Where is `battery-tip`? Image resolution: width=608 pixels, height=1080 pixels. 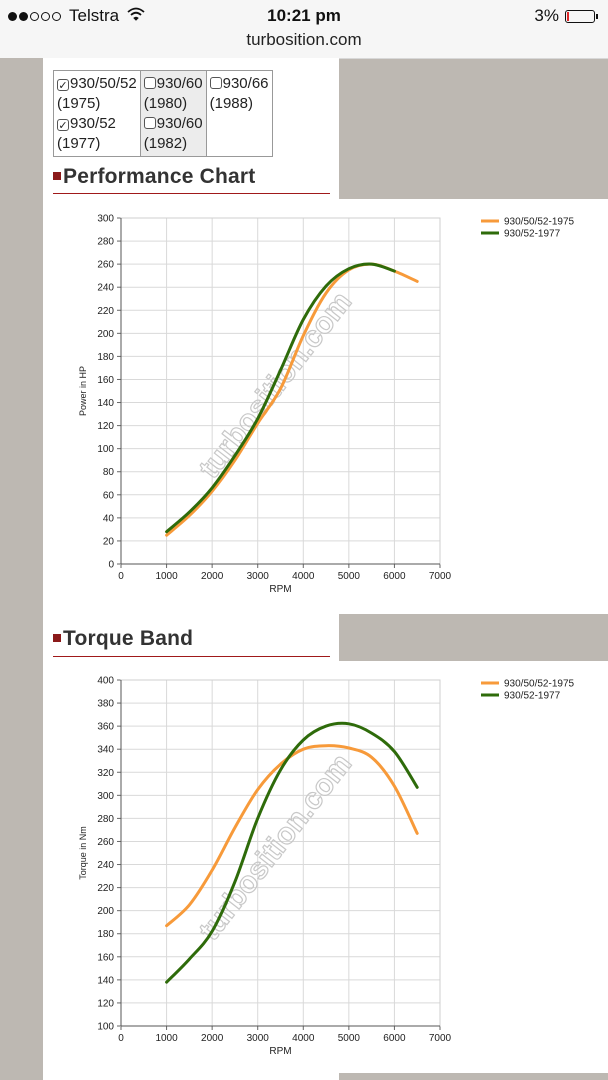 battery-tip is located at coordinates (597, 16).